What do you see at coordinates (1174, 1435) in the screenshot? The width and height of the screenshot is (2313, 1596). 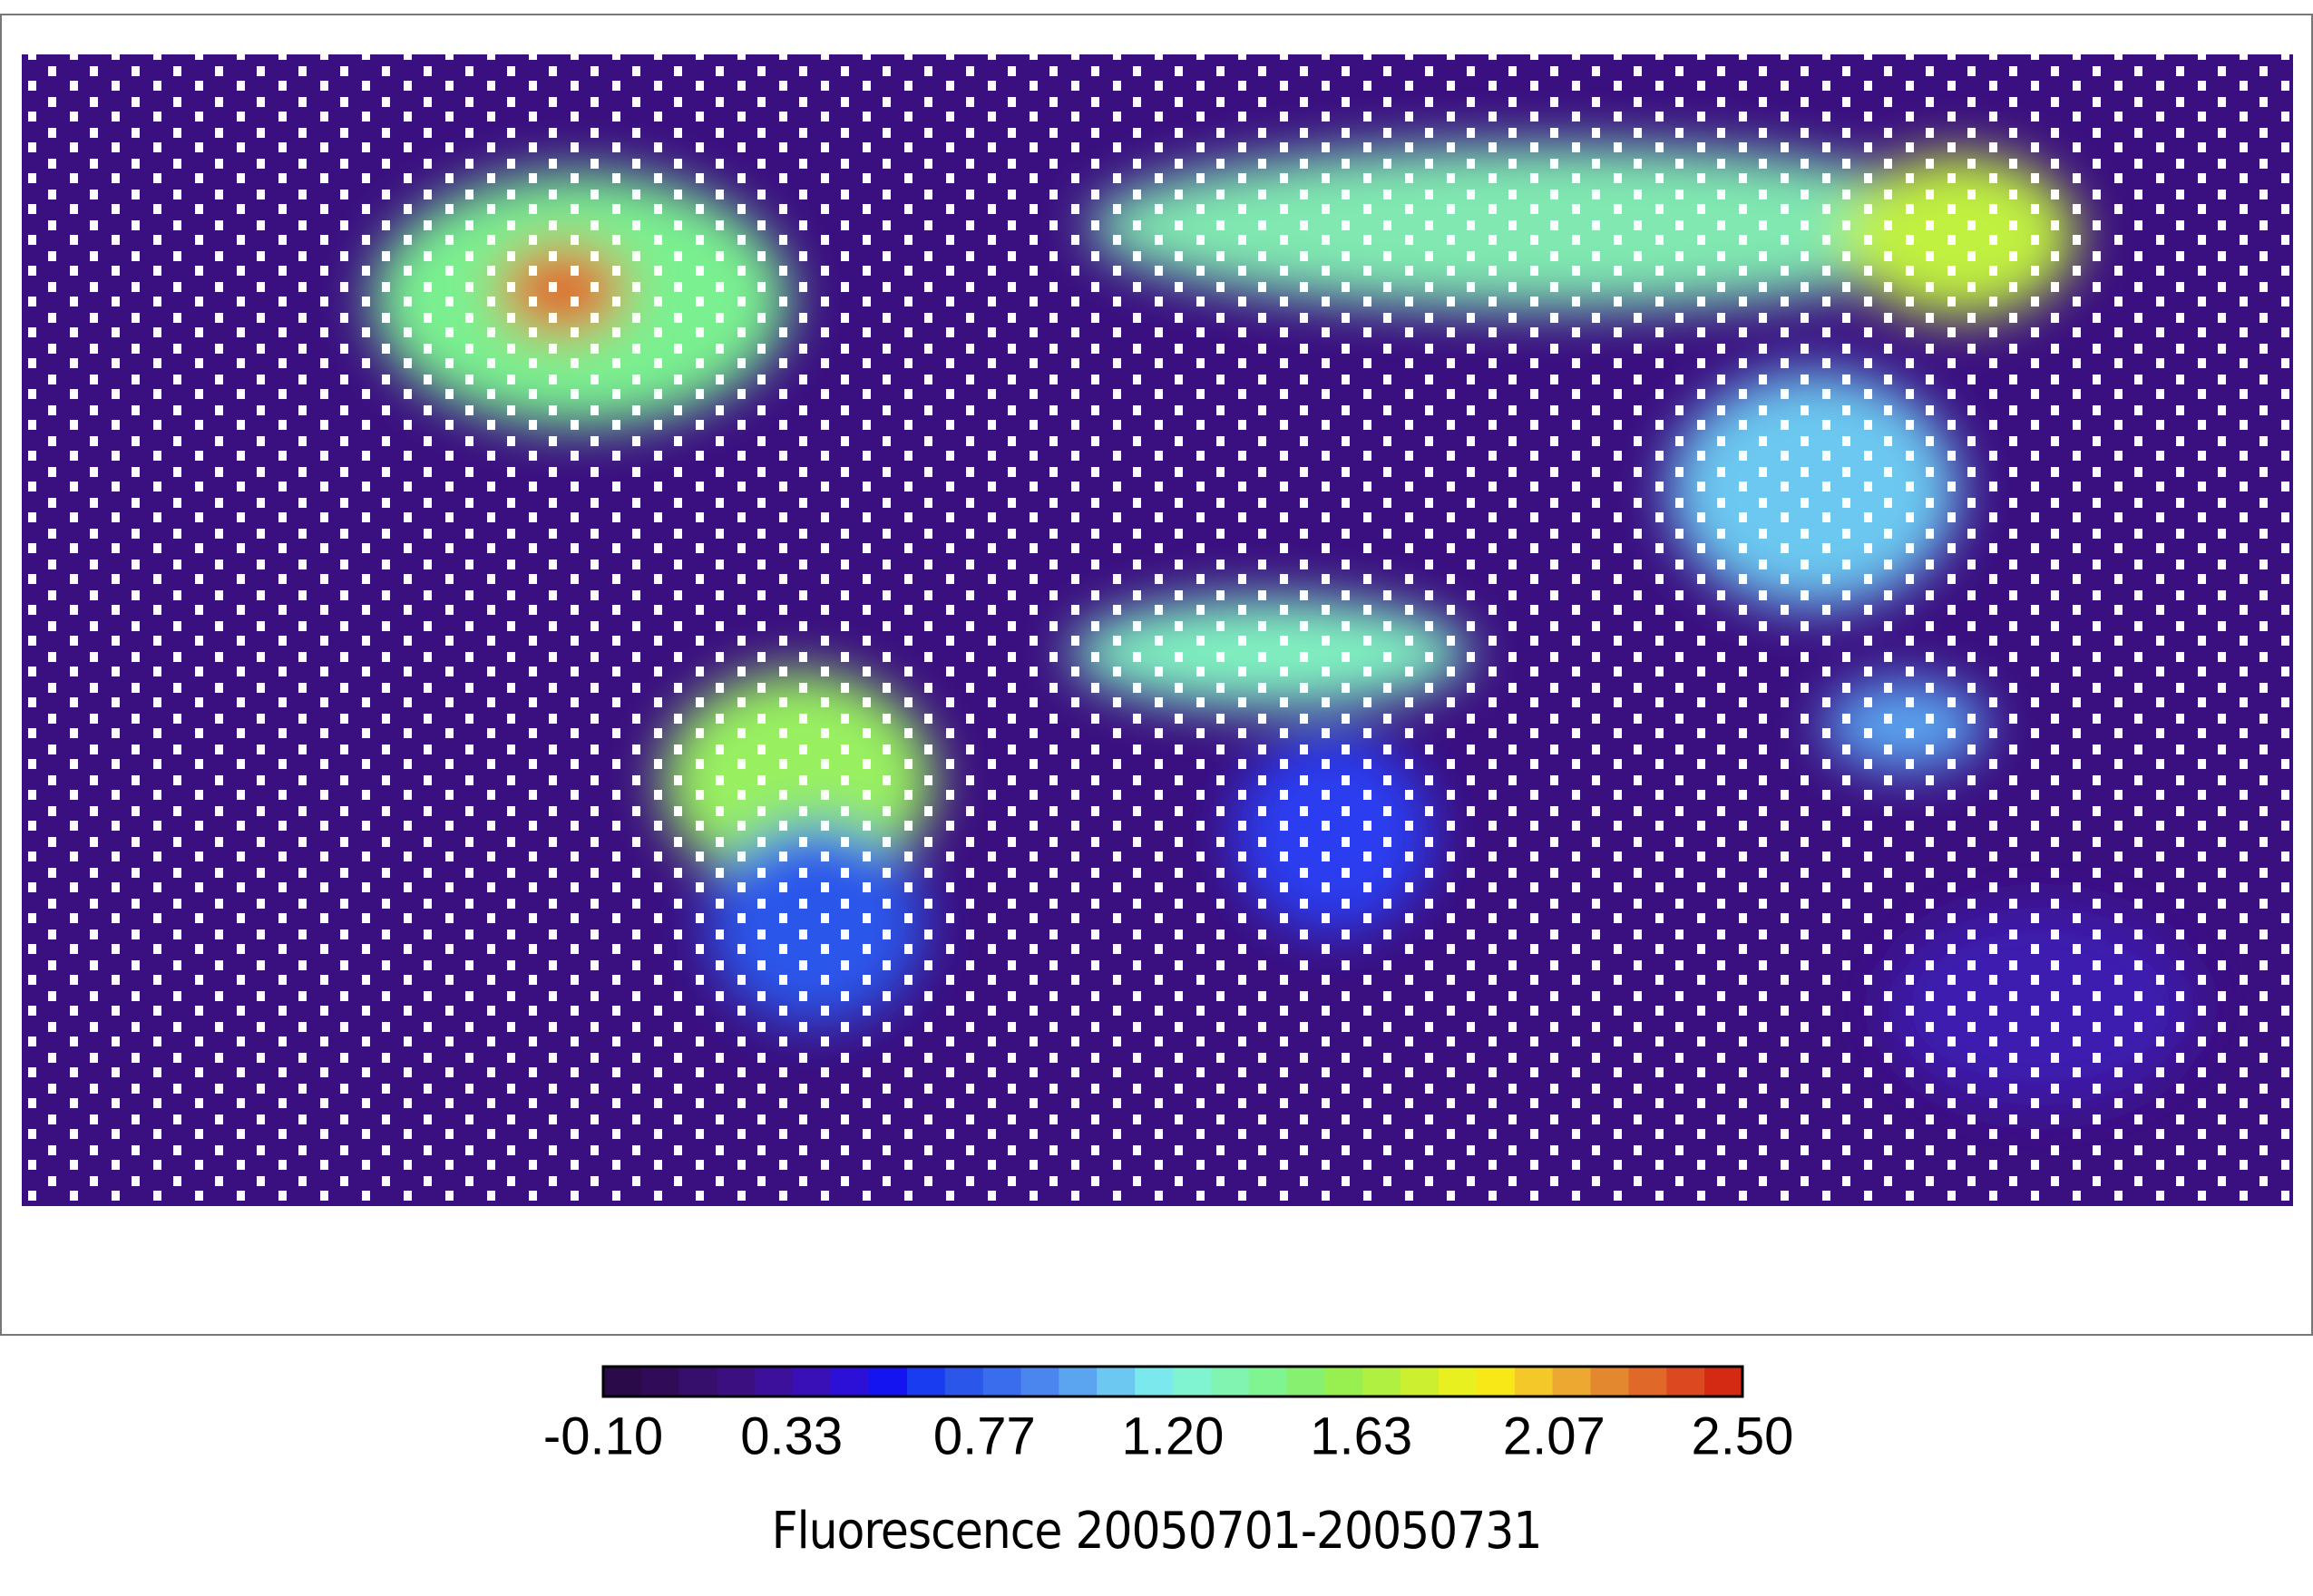 I see `colorbar-tick-label: 1.20` at bounding box center [1174, 1435].